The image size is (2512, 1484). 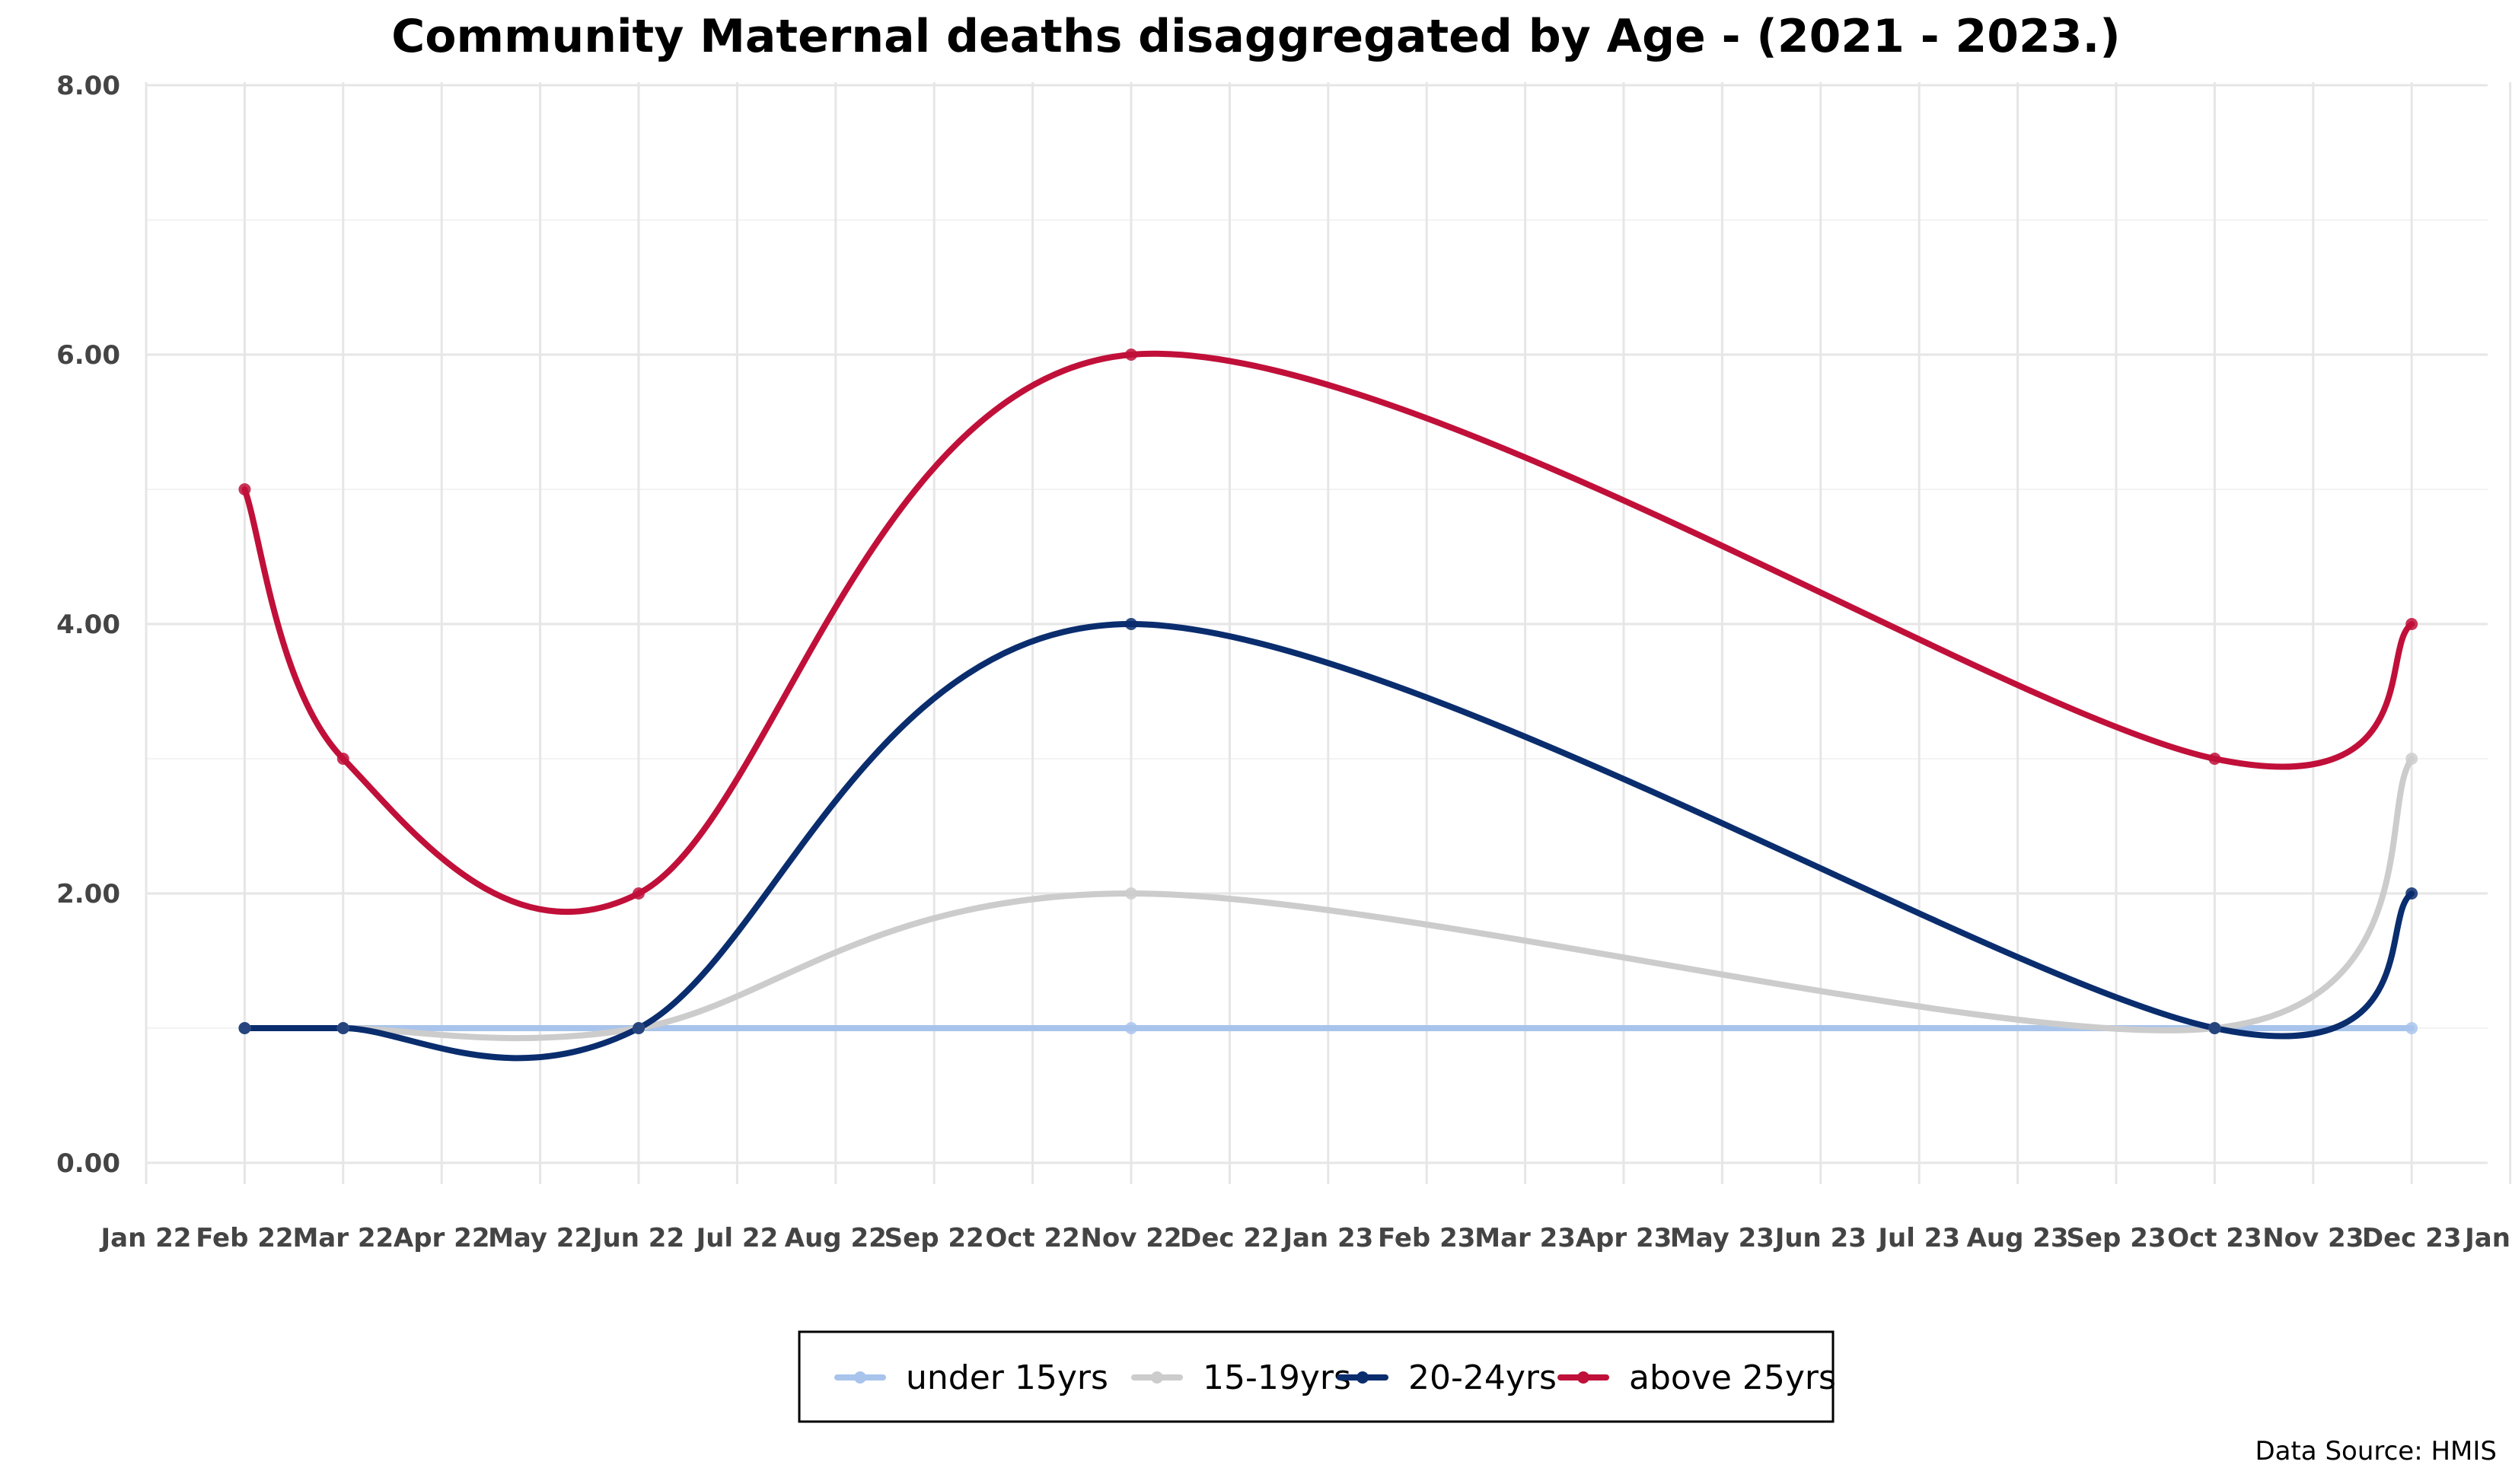 I want to click on x-tick-label: Feb 23, so click(x=1426, y=1238).